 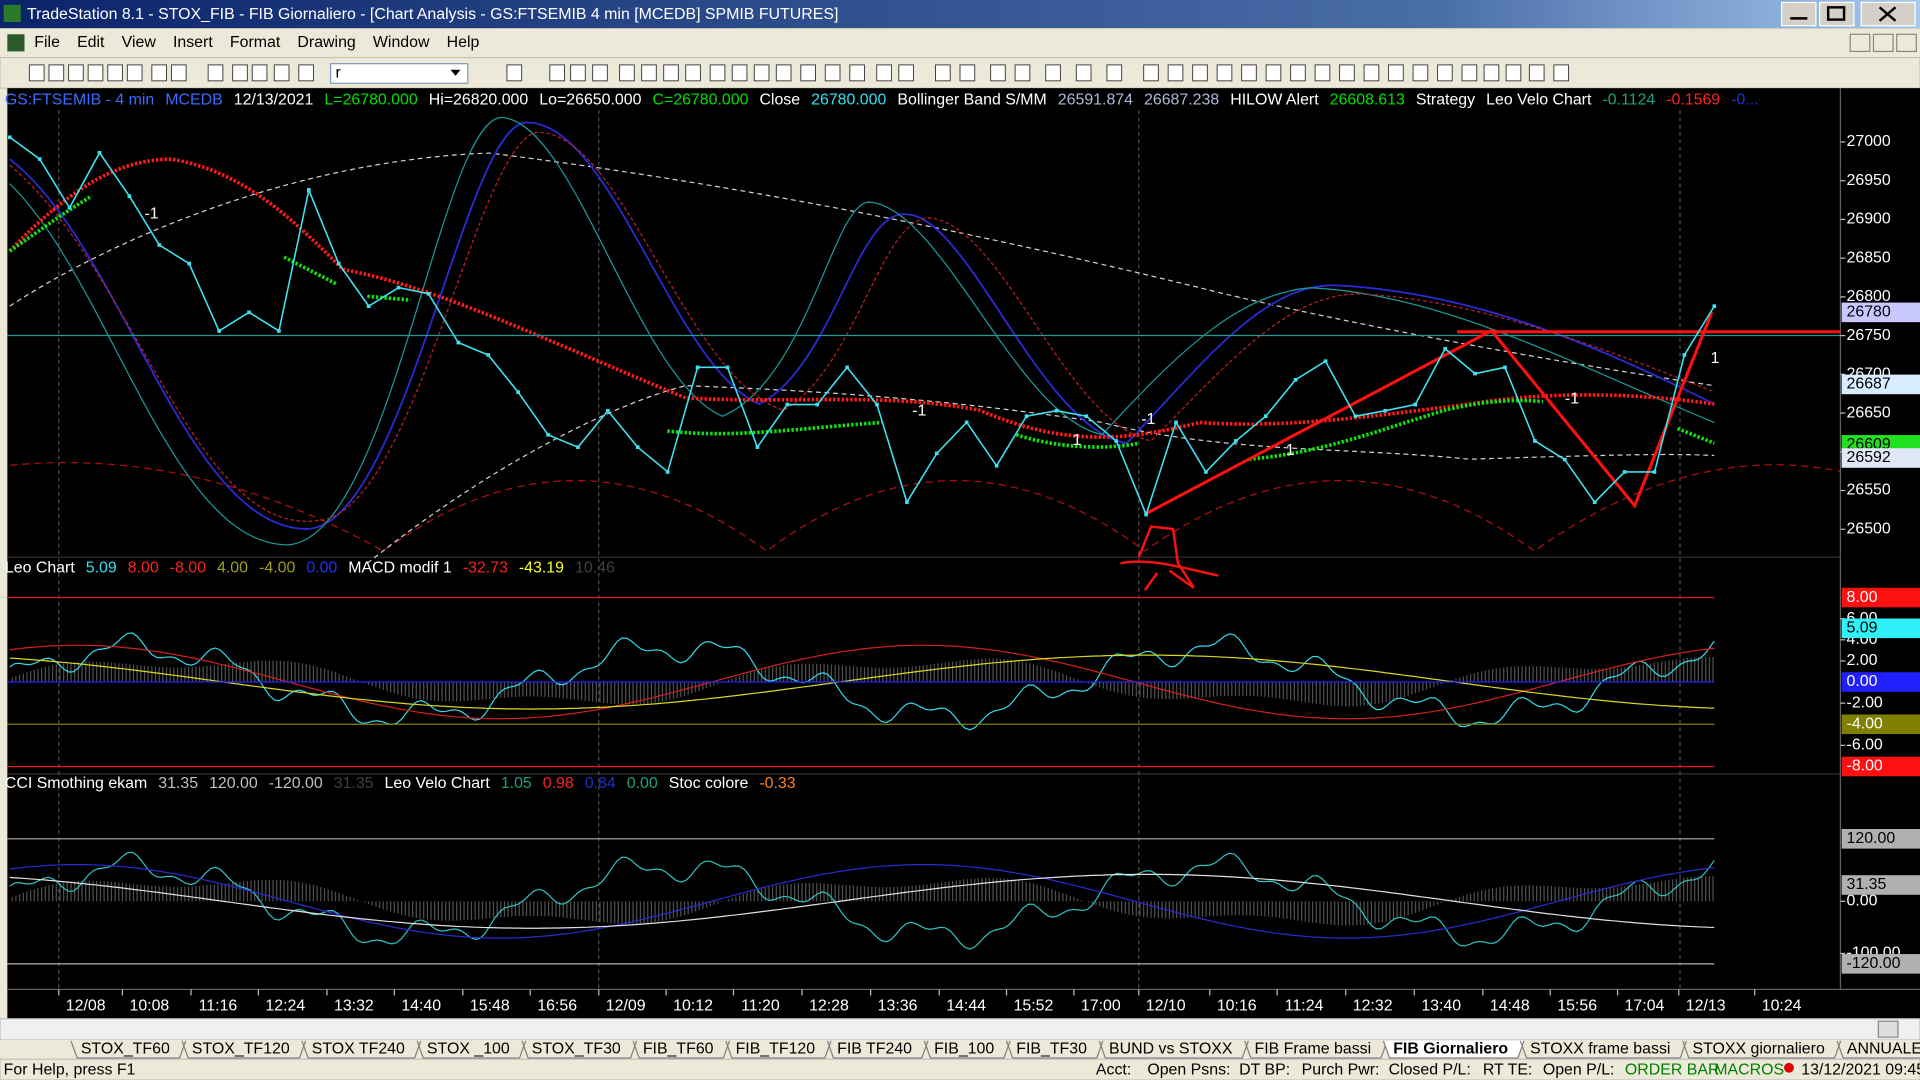 I want to click on symbol-box, so click(x=399, y=73).